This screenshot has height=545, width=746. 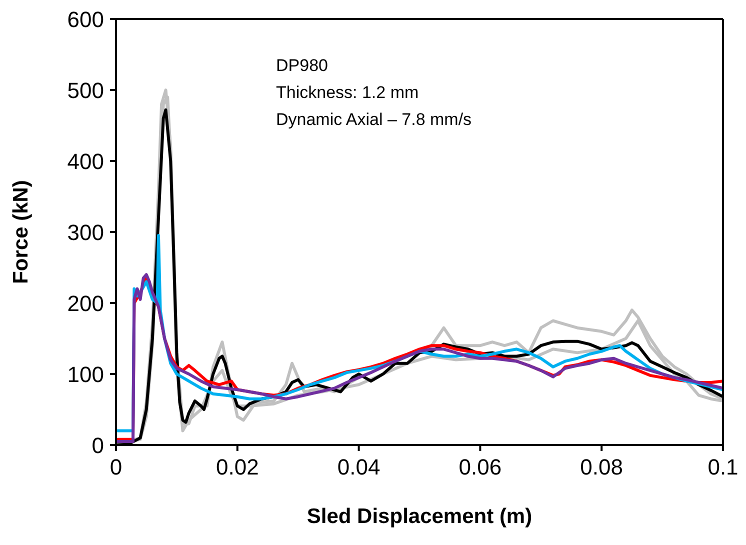 What do you see at coordinates (98, 445) in the screenshot?
I see `y-tick-label: 0` at bounding box center [98, 445].